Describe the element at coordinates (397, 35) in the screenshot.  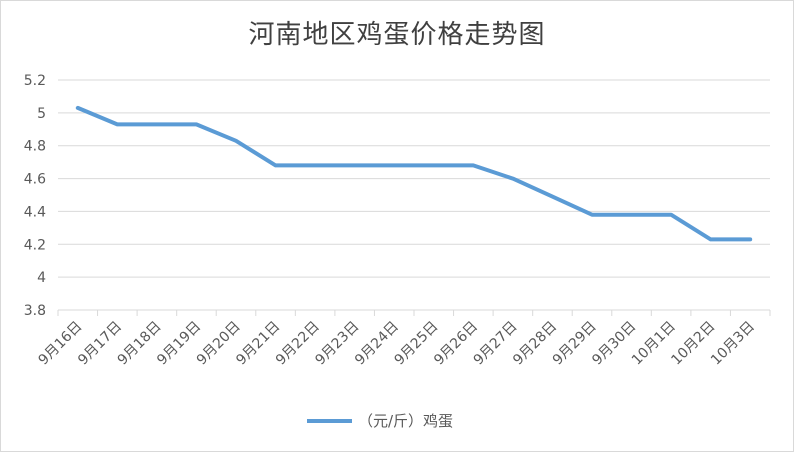
I see `chart-title: 河南地区鸡蛋价格走势图` at that location.